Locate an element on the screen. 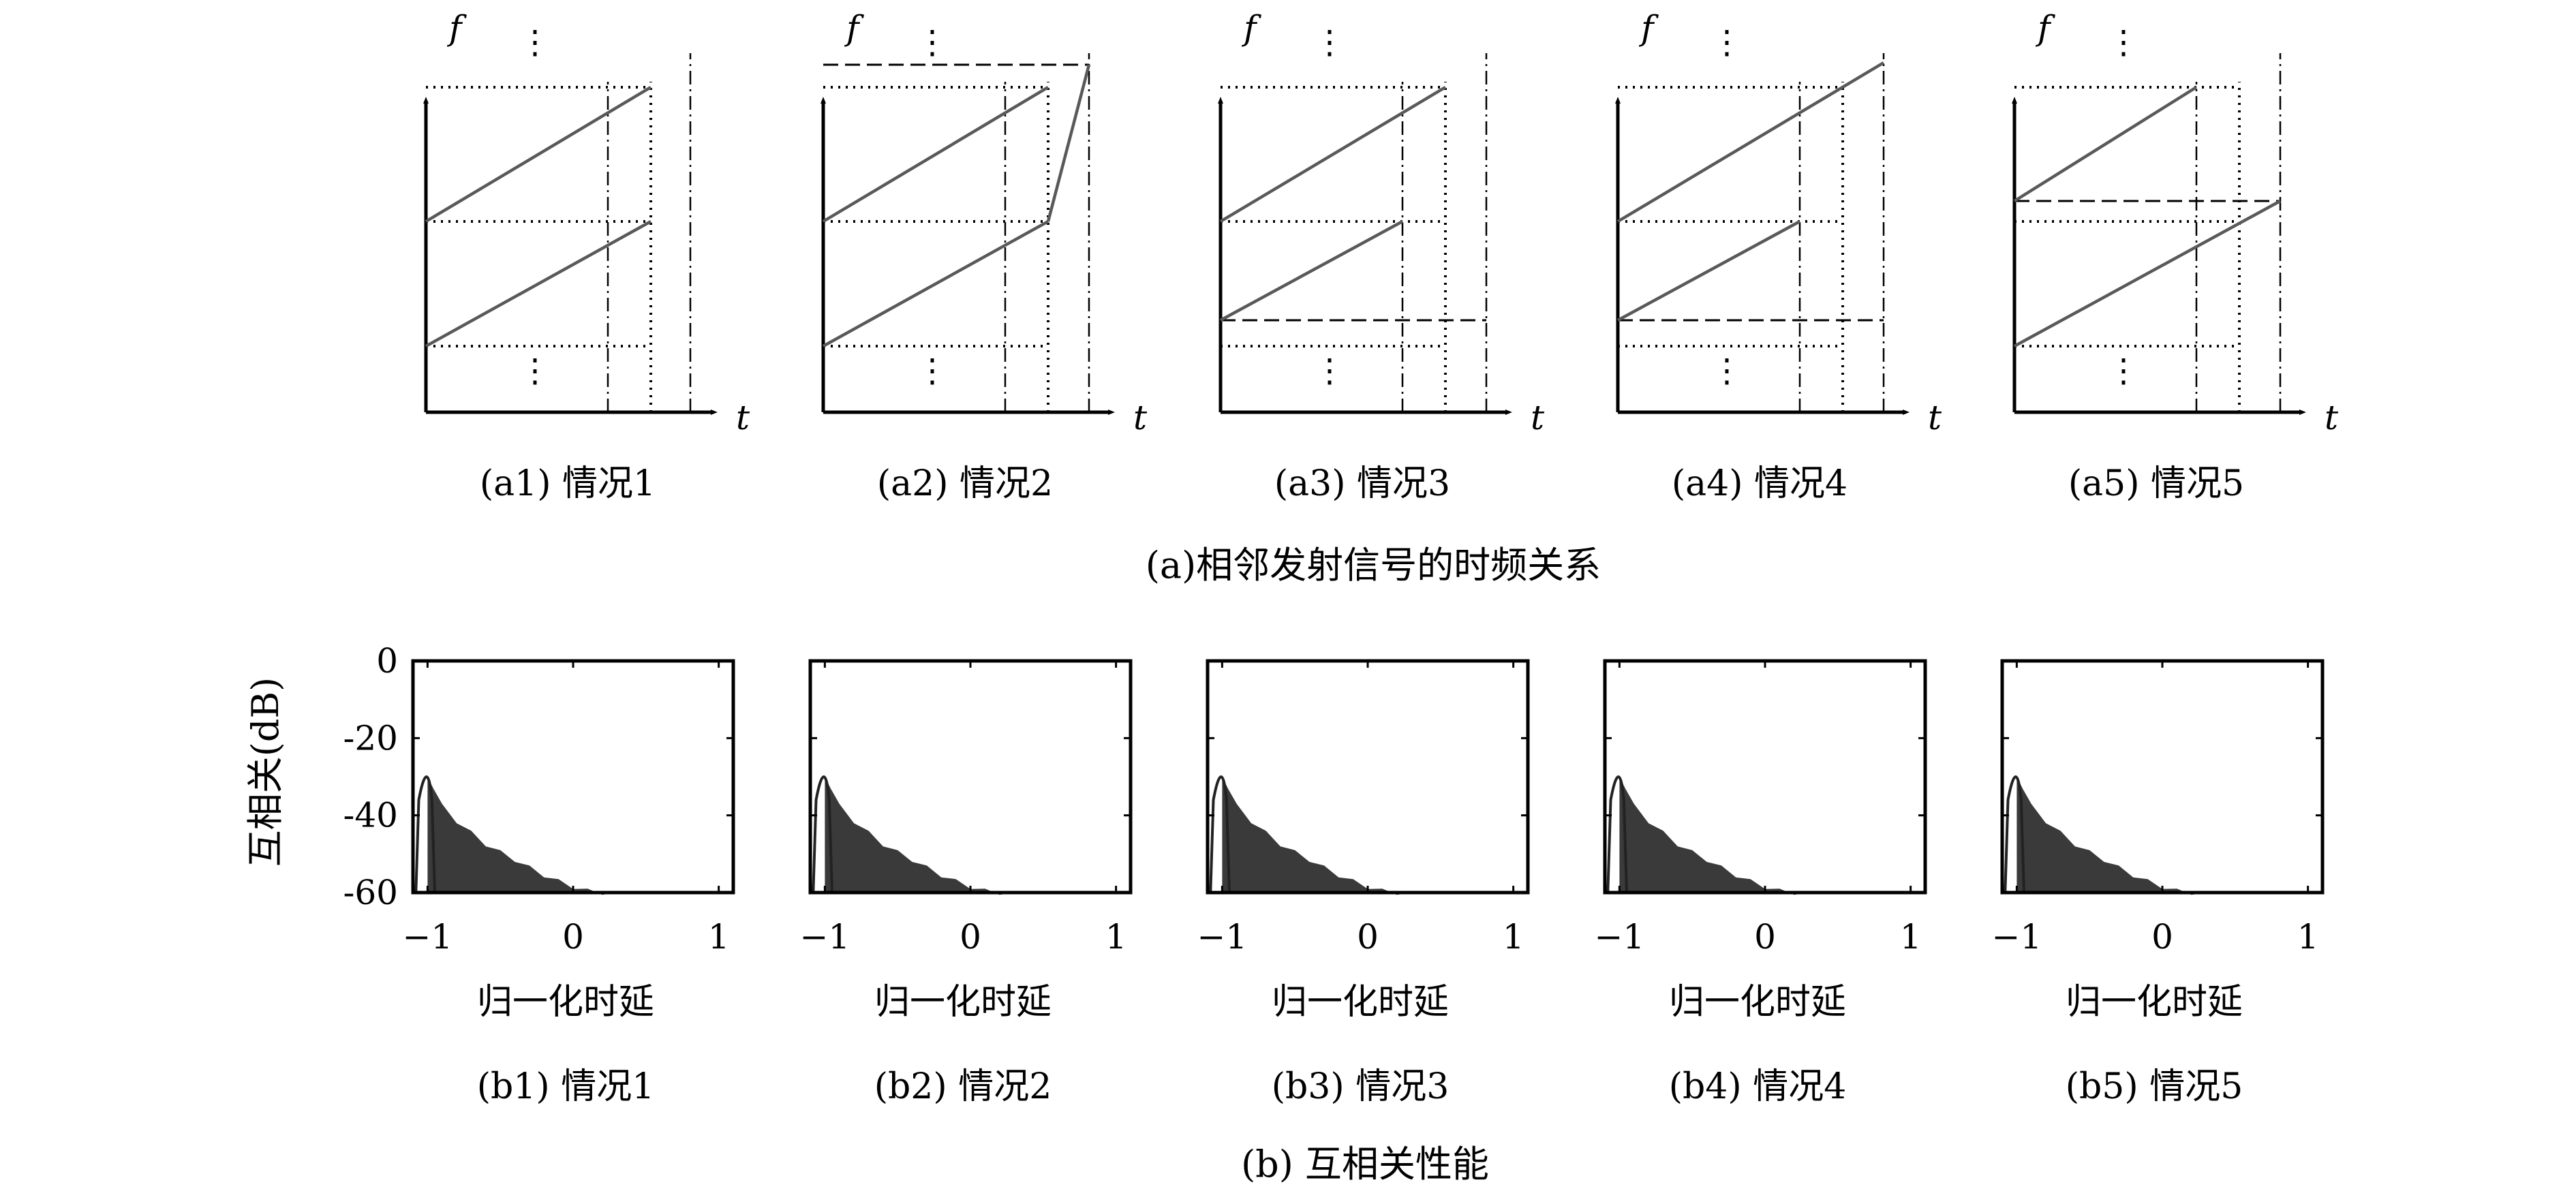  td-panel-2: f t ⋮ ⋮ is located at coordinates (984, 223).